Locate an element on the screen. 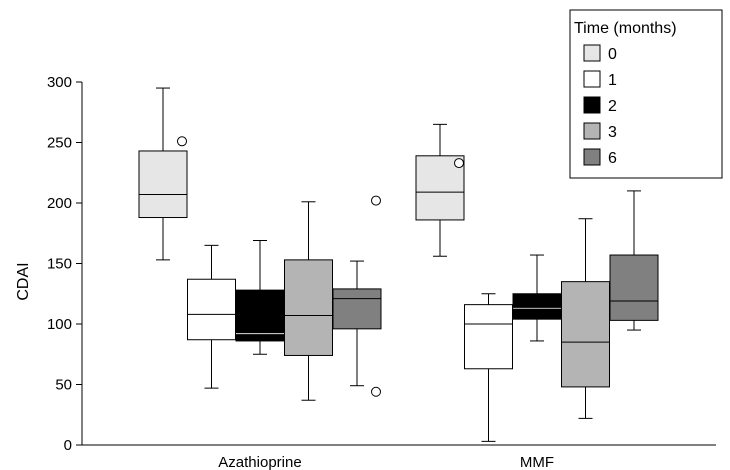  x-category-label: Azathioprine is located at coordinates (259, 462).